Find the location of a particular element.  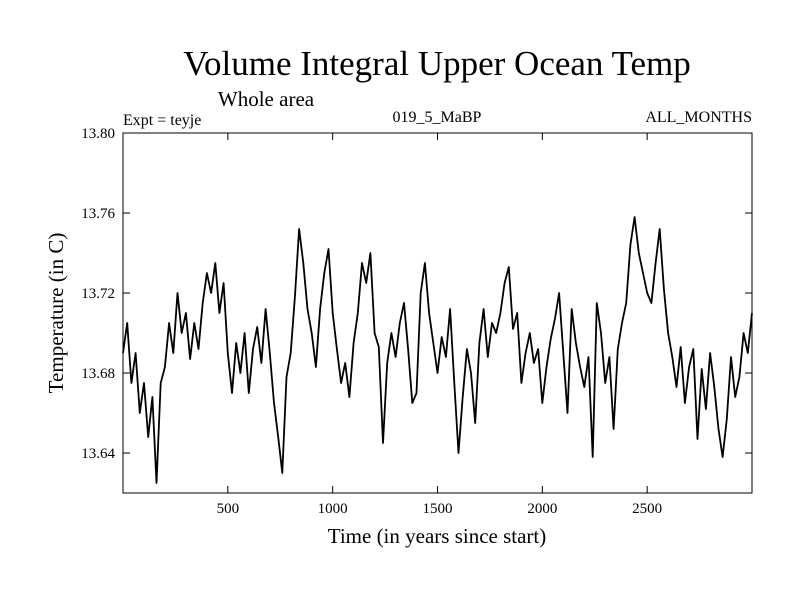

x-tick-label: 1000 is located at coordinates (333, 509).